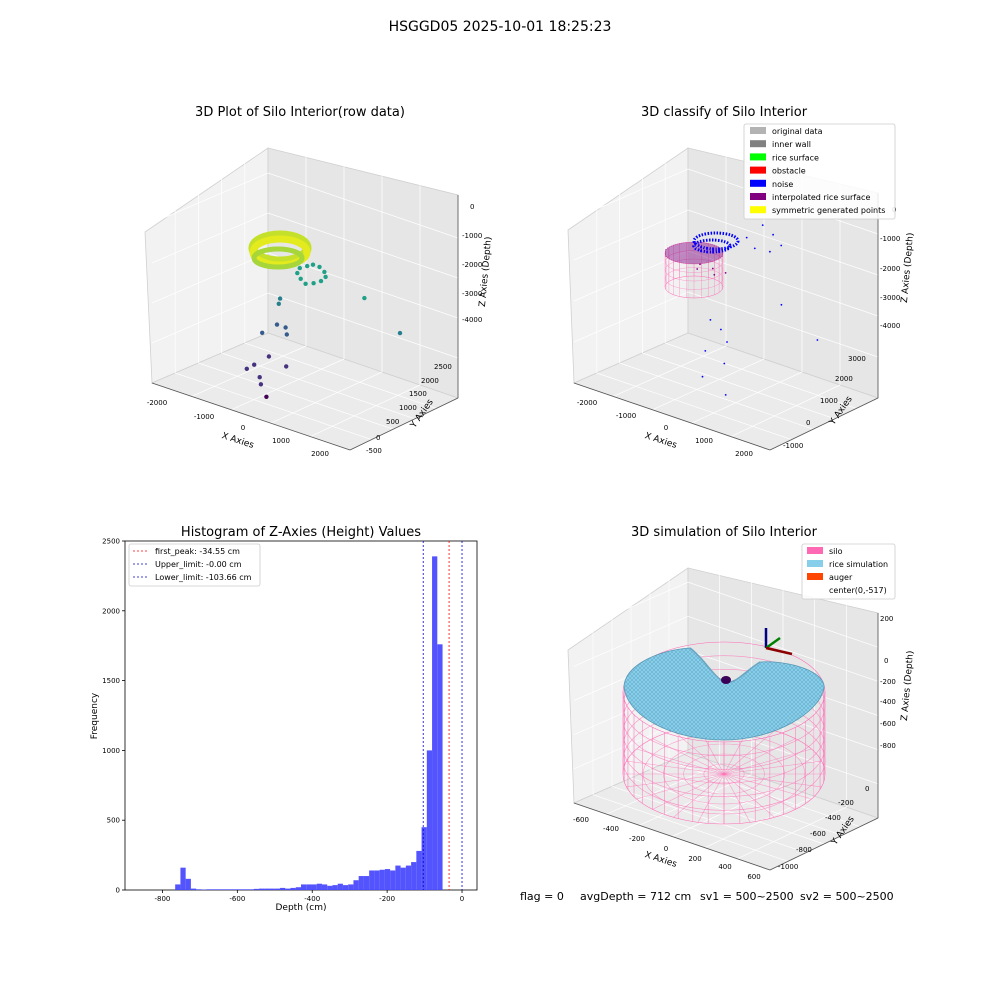 This screenshot has height=1000, width=1000. I want to click on classify-x-axis-label: X Axies, so click(660, 441).